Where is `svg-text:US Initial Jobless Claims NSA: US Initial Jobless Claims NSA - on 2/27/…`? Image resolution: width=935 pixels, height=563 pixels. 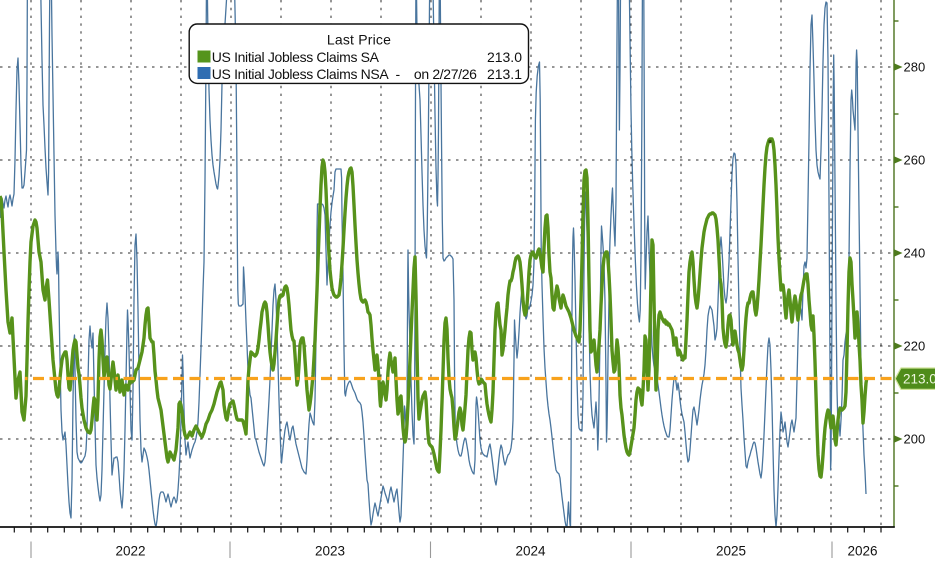 svg-text:US Initial Jobless Claims NSA: US Initial Jobless Claims NSA - on 2/27/… is located at coordinates (344, 74).